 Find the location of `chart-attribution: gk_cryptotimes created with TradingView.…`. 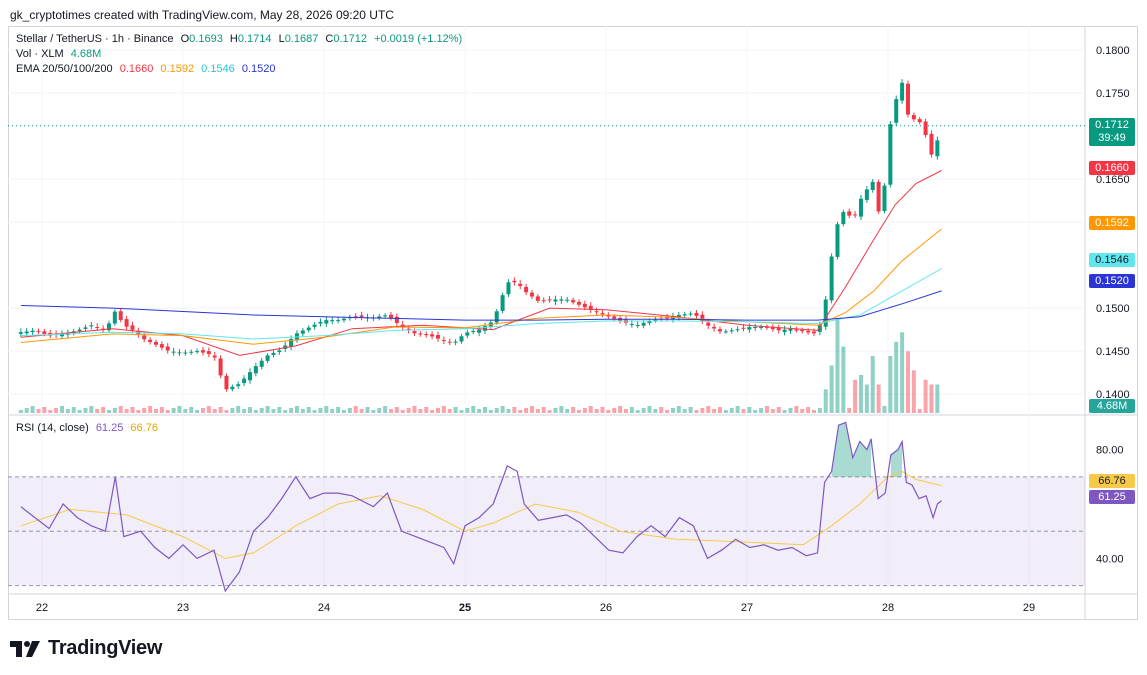

chart-attribution: gk_cryptotimes created with TradingView.… is located at coordinates (202, 15).